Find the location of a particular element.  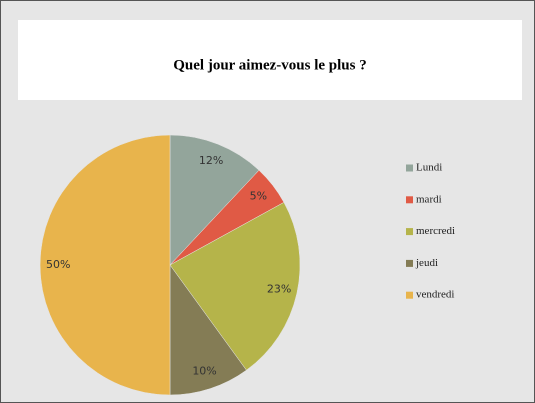

data-label: 50% is located at coordinates (58, 264).